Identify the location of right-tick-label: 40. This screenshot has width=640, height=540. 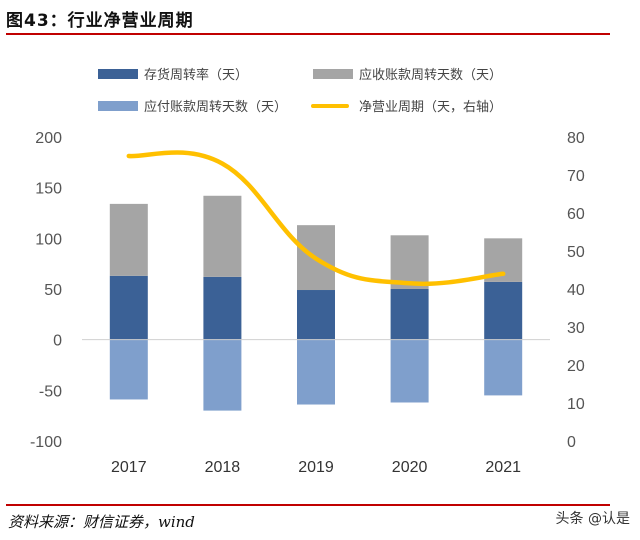
(576, 290).